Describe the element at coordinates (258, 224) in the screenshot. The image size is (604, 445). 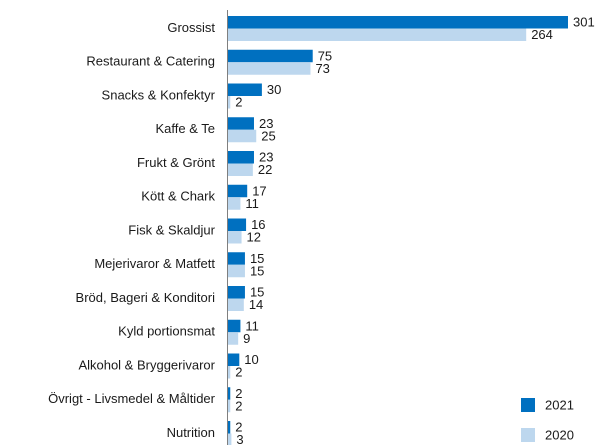
I see `value-label: 16` at that location.